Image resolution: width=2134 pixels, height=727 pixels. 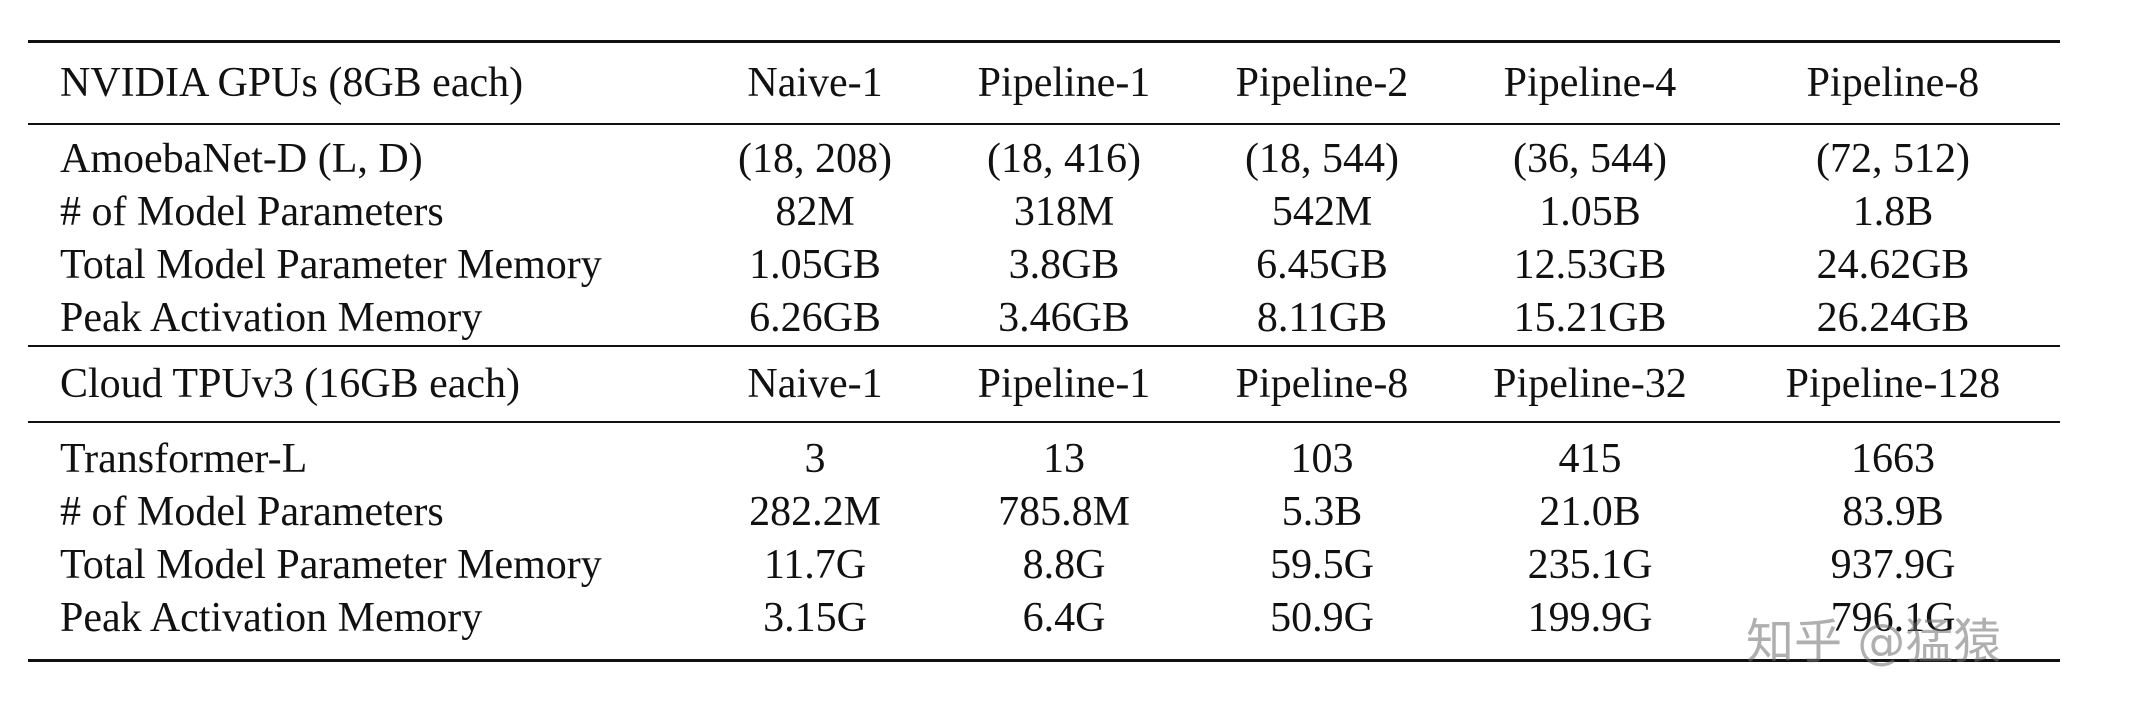 I want to click on table-cell: 15.21GB, so click(x=1590, y=318).